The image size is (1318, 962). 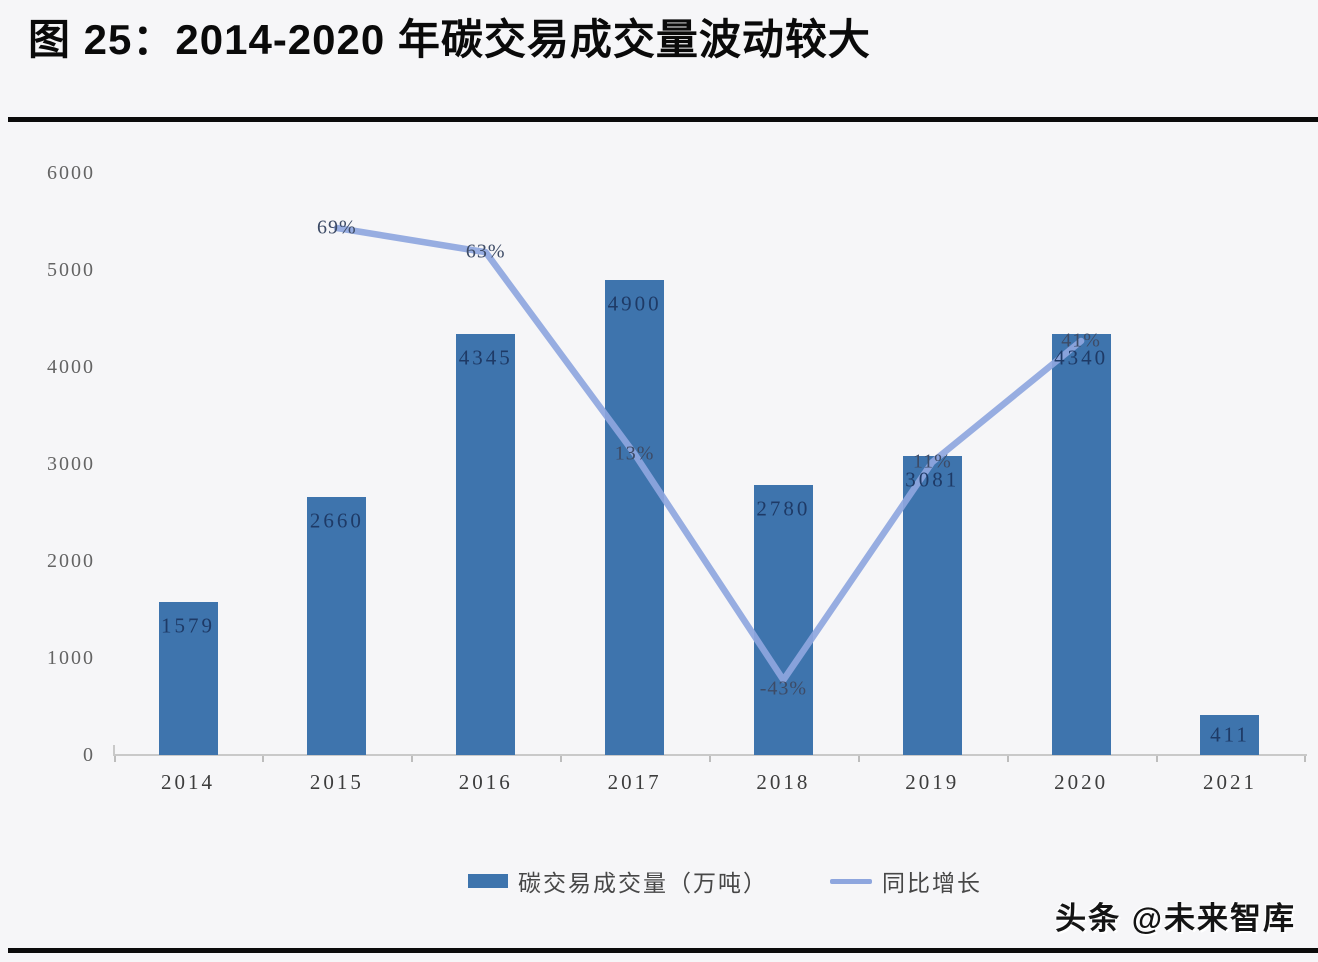 I want to click on x-axis-category-label: 2014, so click(x=188, y=782).